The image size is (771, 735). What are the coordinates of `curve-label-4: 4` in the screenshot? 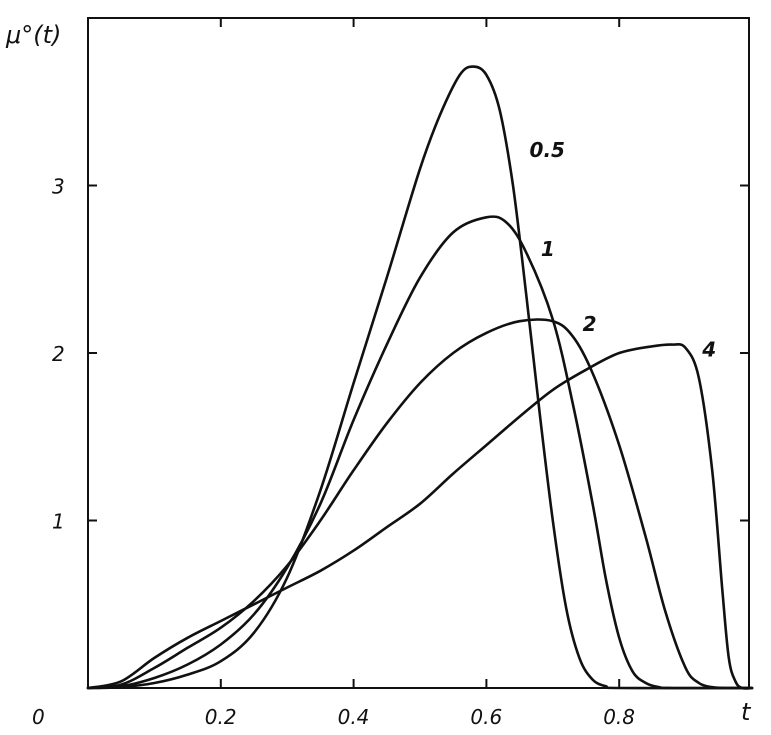 It's located at (708, 349).